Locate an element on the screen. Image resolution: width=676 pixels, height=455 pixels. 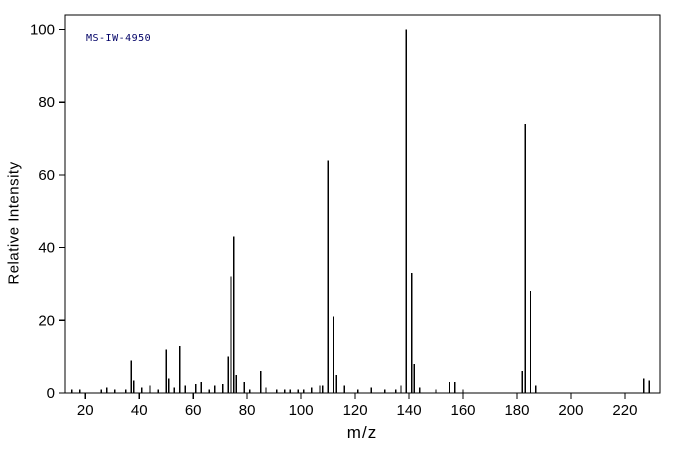
spectrum-id-annotation: MS-IW-4950 is located at coordinates (119, 38).